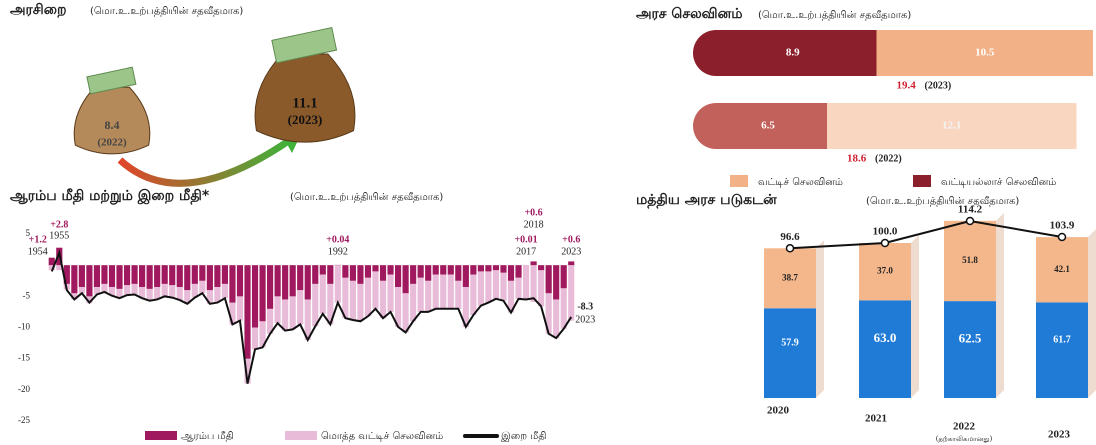  What do you see at coordinates (926, 234) in the screenshot?
I see `total-line` at bounding box center [926, 234].